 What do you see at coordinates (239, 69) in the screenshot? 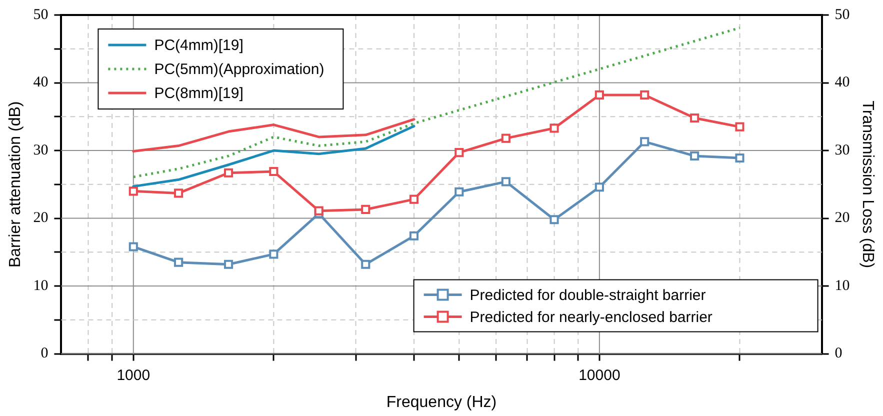
I see `legend-label: PC(5mm)(Approximation)` at bounding box center [239, 69].